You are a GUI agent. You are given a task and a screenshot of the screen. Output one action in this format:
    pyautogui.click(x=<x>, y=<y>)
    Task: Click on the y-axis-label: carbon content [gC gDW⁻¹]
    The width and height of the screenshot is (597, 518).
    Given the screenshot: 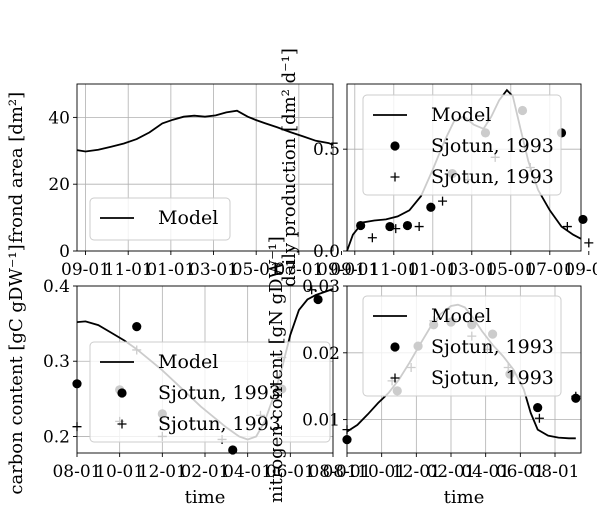 What is the action you would take?
    pyautogui.click(x=16, y=369)
    